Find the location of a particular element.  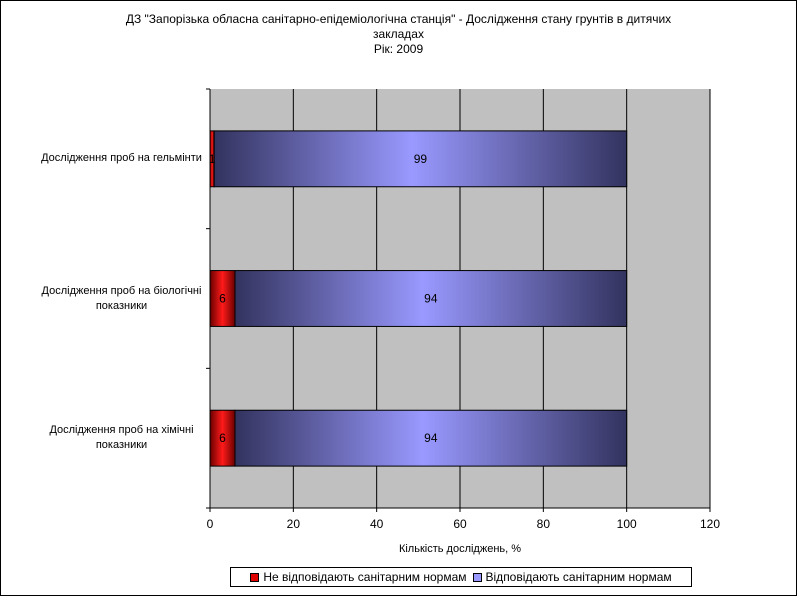

legend-item-fail: Не відповідають санітарним нормам is located at coordinates (358, 577).